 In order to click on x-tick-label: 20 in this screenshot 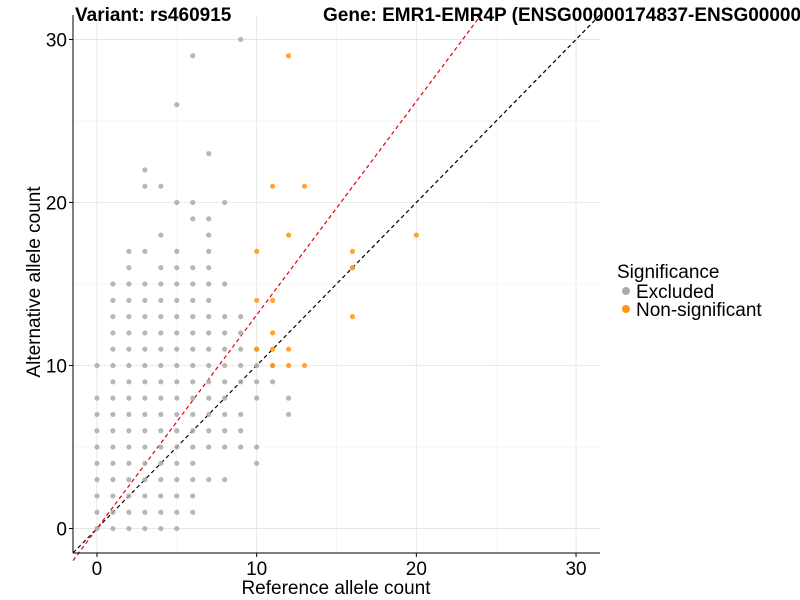, I will do `click(416, 569)`.